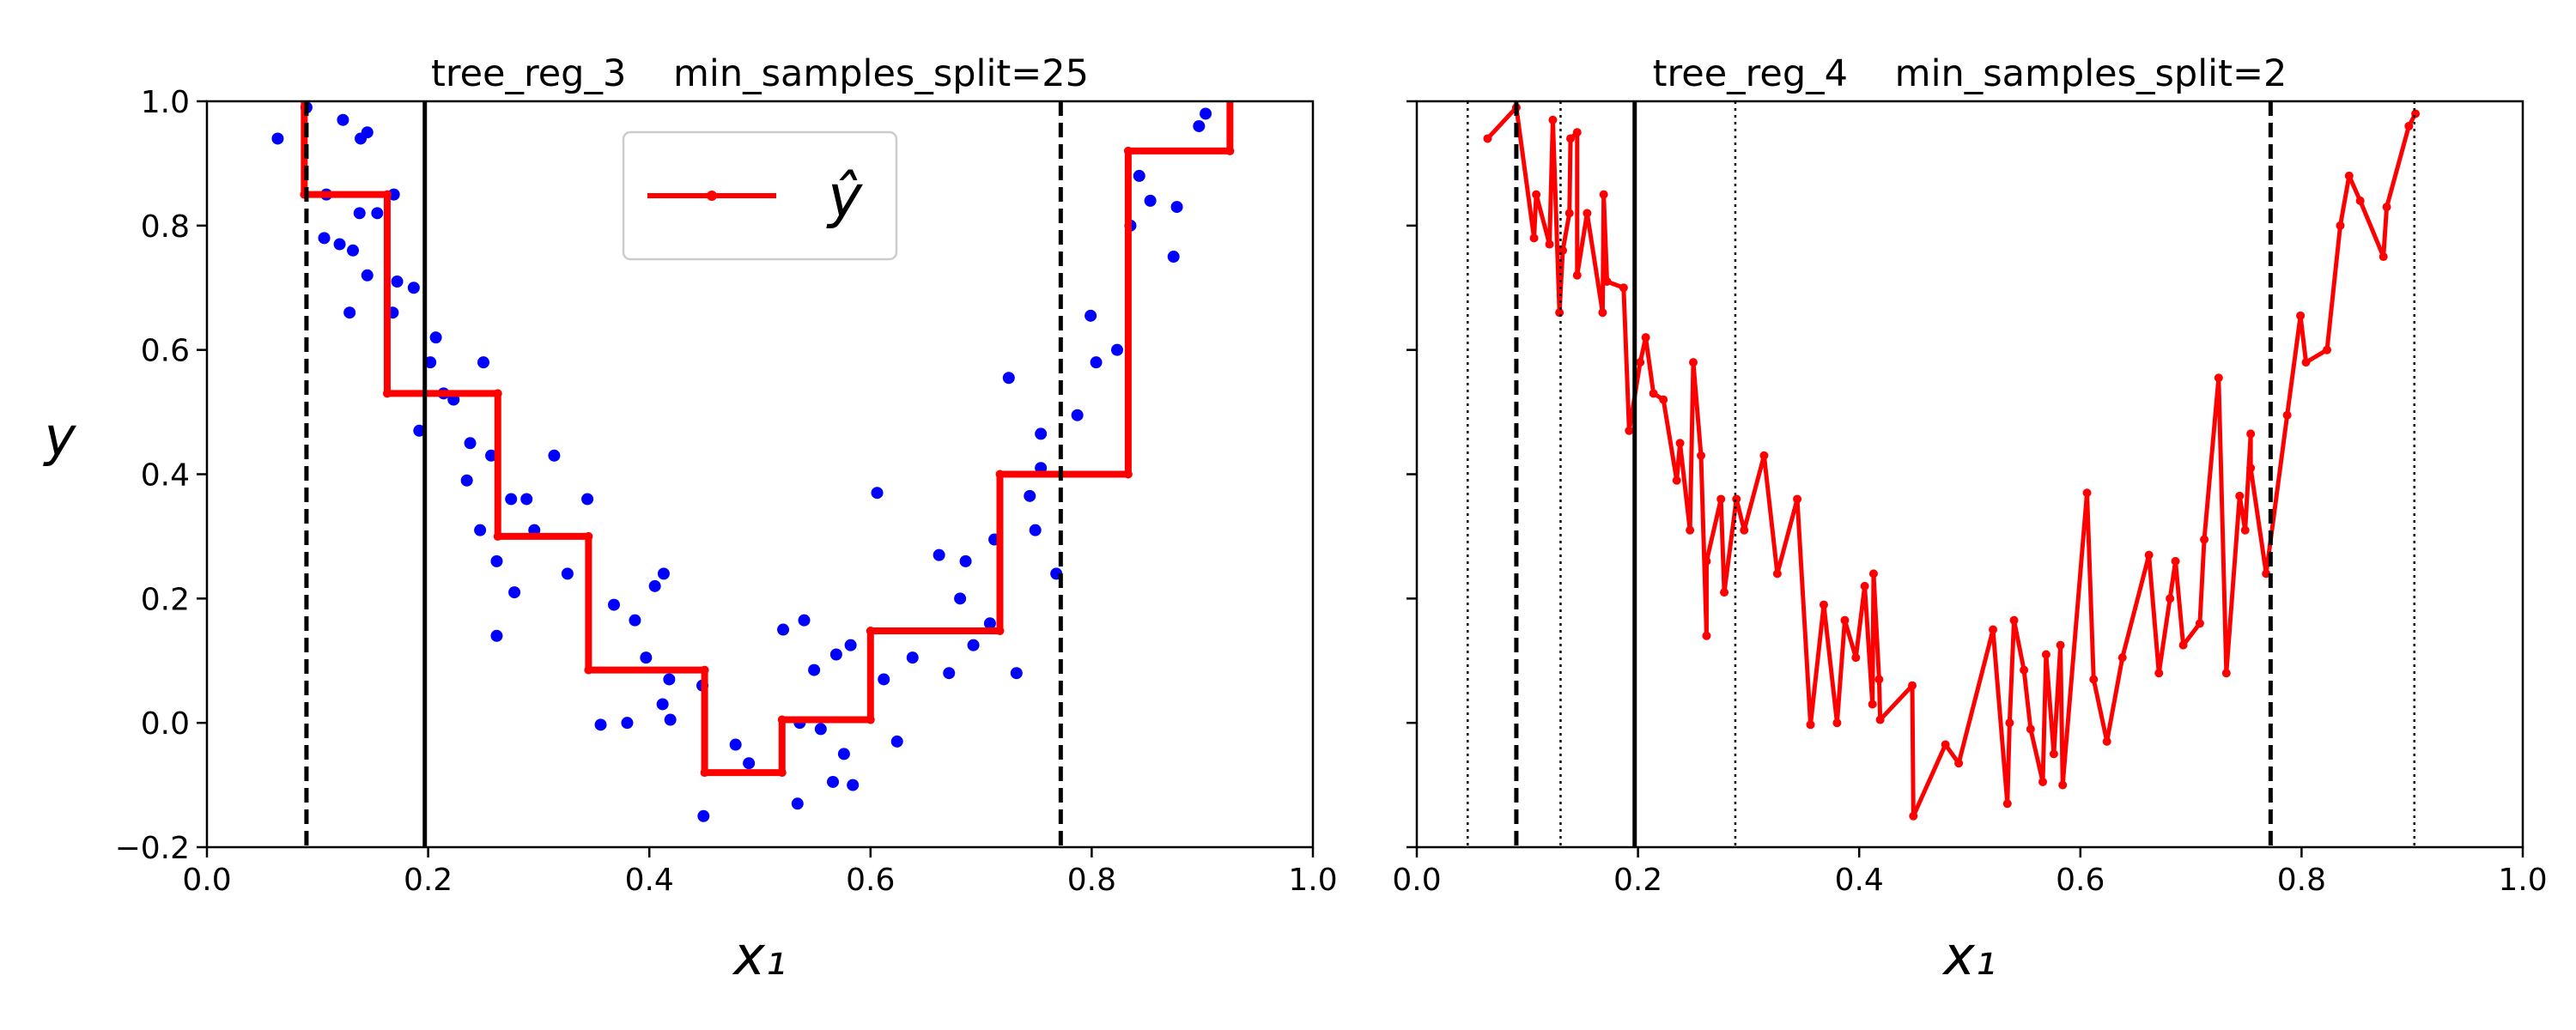 This screenshot has height=1030, width=2576. Describe the element at coordinates (870, 880) in the screenshot. I see `x-tick-label: 0.6` at that location.